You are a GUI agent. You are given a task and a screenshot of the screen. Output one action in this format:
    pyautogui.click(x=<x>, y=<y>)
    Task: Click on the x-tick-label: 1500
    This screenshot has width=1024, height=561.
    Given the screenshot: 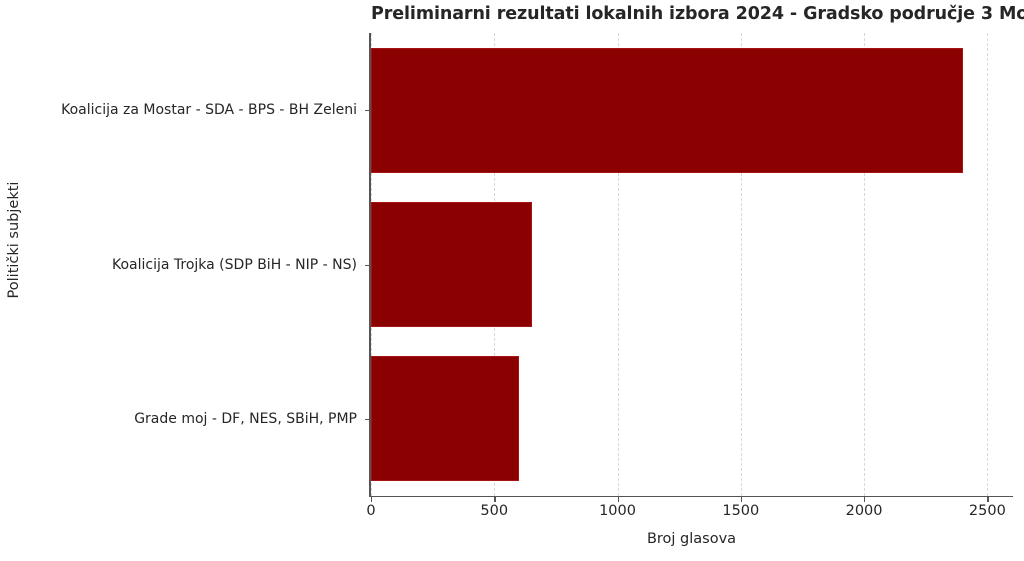 What is the action you would take?
    pyautogui.click(x=741, y=511)
    